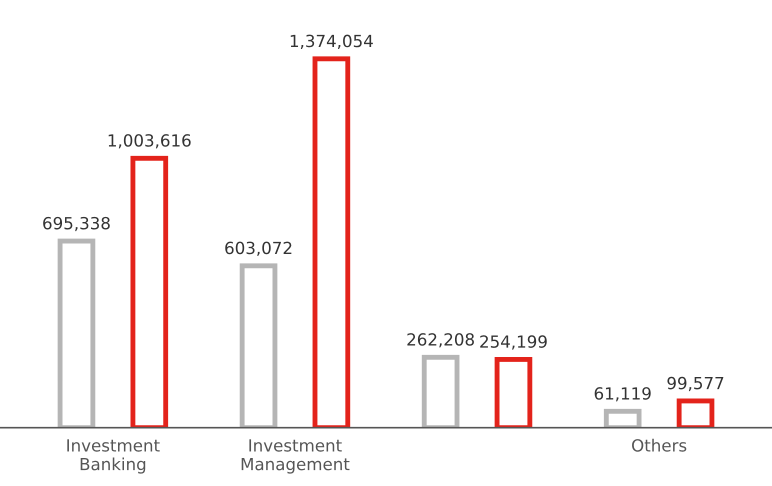 The image size is (772, 486). I want to click on x-tick-label: Investment Management, so click(296, 456).